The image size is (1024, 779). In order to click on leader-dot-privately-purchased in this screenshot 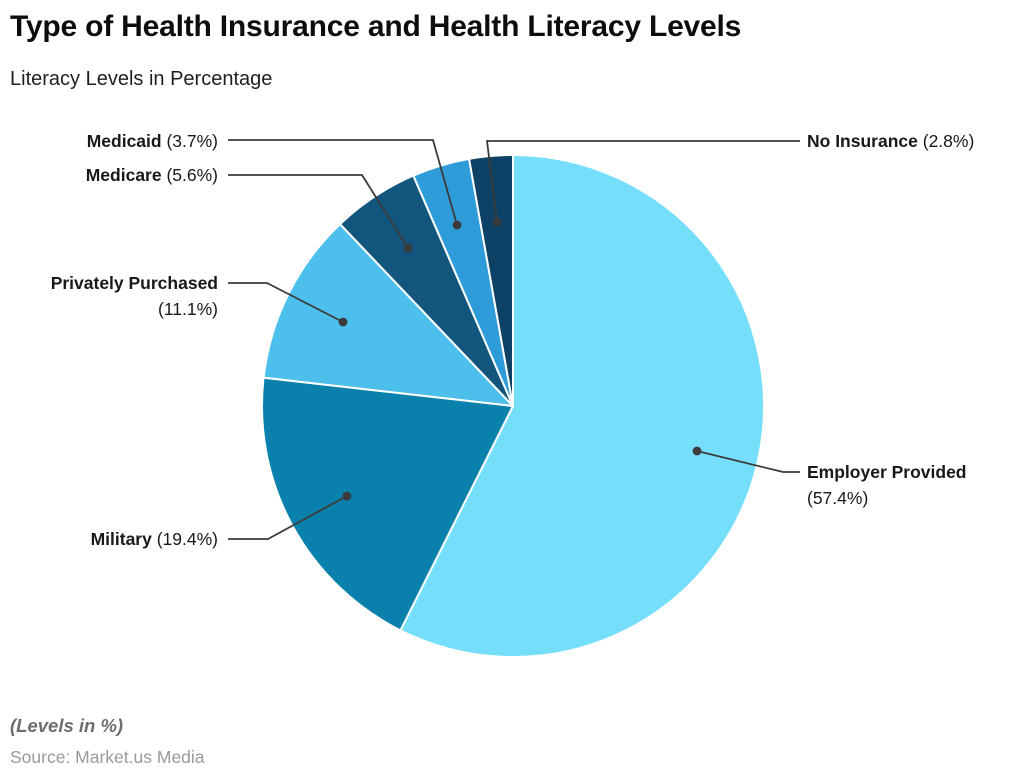, I will do `click(343, 322)`.